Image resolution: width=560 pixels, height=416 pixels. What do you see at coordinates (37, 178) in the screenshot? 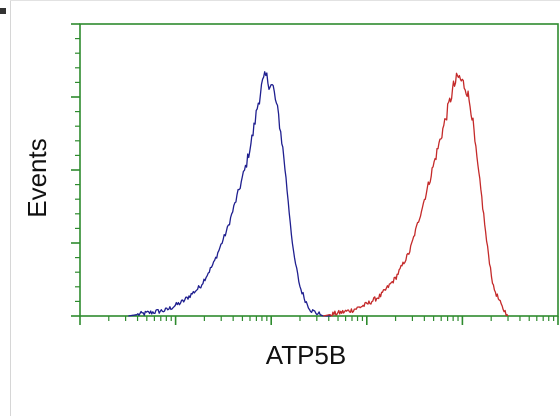
I see `y-axis-label: Events` at bounding box center [37, 178].